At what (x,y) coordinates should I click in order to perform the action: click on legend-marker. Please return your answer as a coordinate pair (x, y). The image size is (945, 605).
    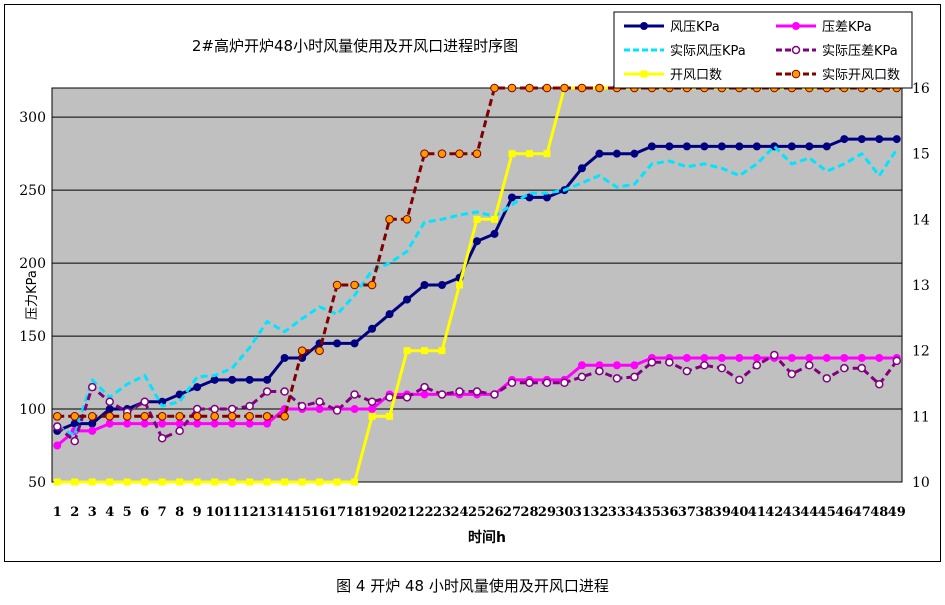
    Looking at the image, I should click on (796, 74).